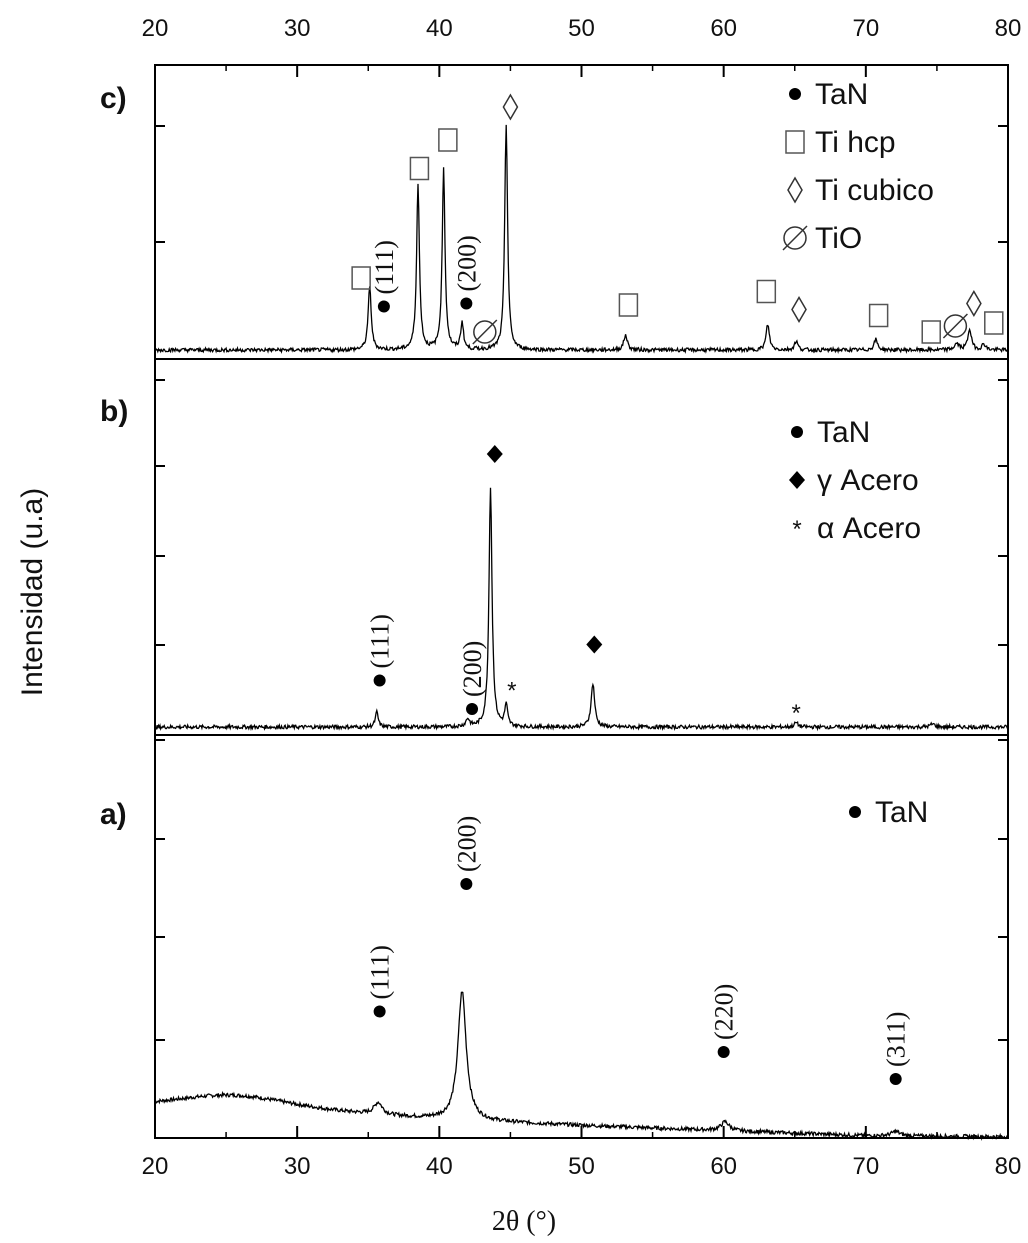  Describe the element at coordinates (838, 238) in the screenshot. I see `legend-entry: TiO` at that location.